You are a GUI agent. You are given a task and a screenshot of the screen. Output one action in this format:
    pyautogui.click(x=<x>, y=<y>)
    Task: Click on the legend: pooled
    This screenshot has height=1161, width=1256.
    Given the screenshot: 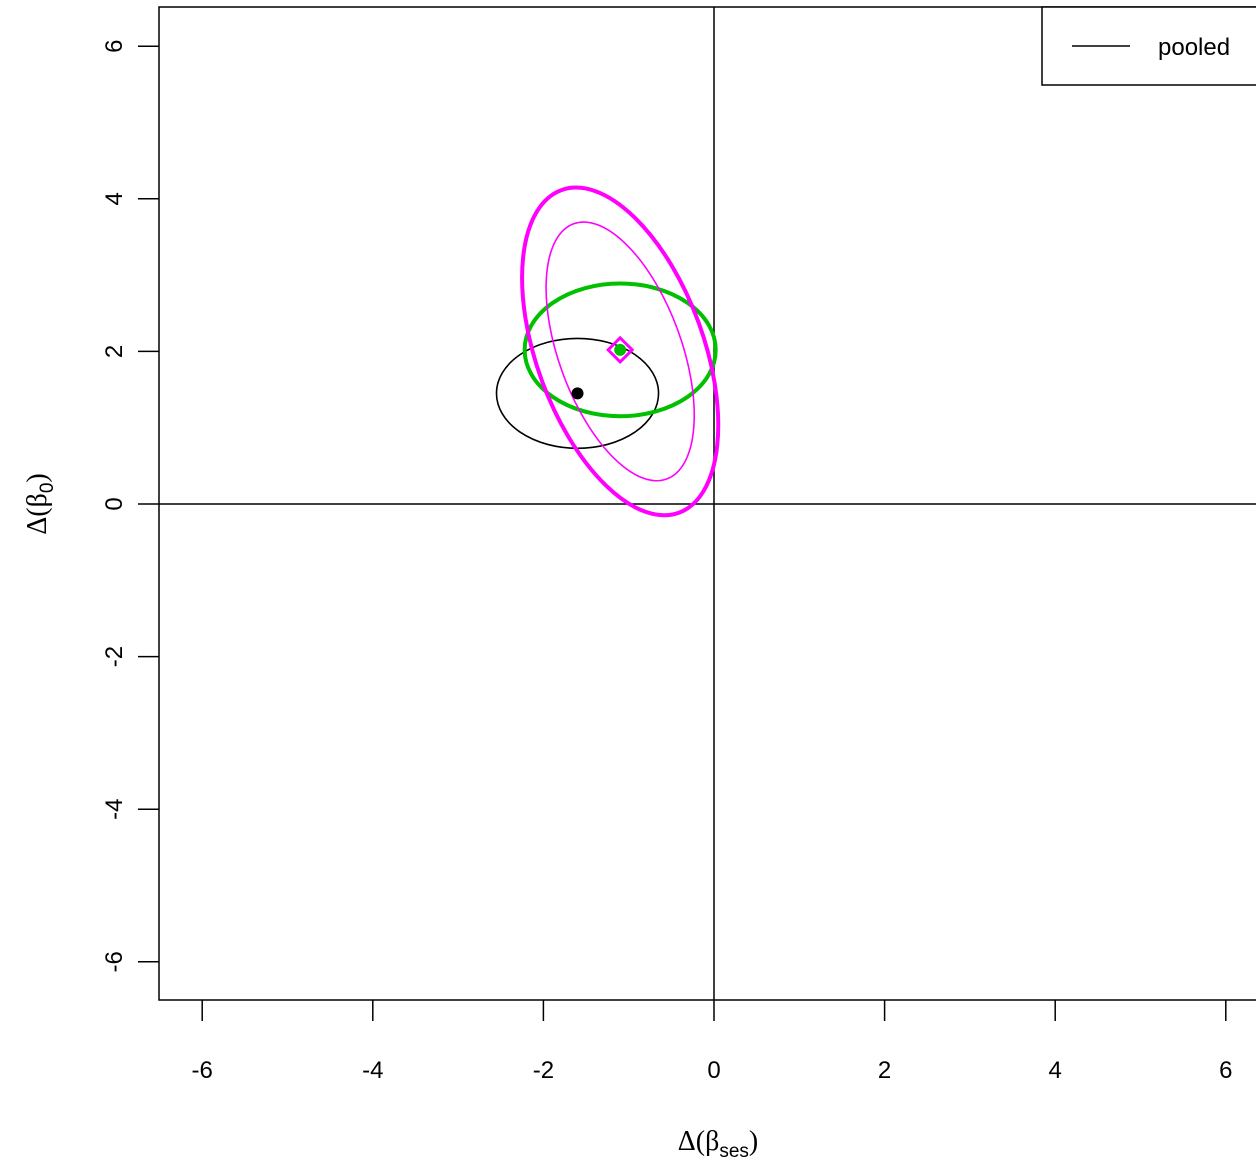 What is the action you would take?
    pyautogui.click(x=1148, y=46)
    